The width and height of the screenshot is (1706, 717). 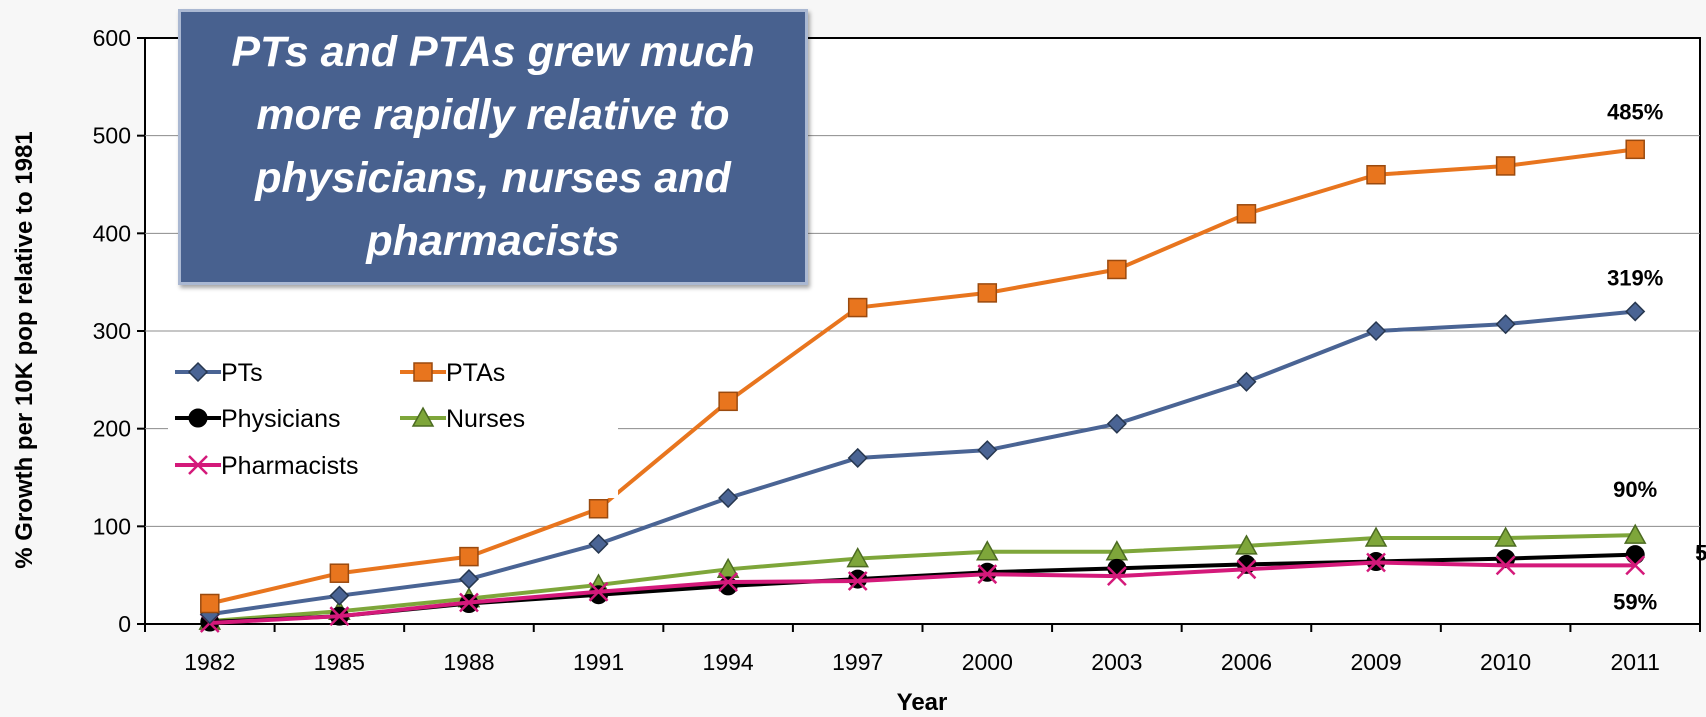 What do you see at coordinates (468, 662) in the screenshot?
I see `x-tick-label: 1988` at bounding box center [468, 662].